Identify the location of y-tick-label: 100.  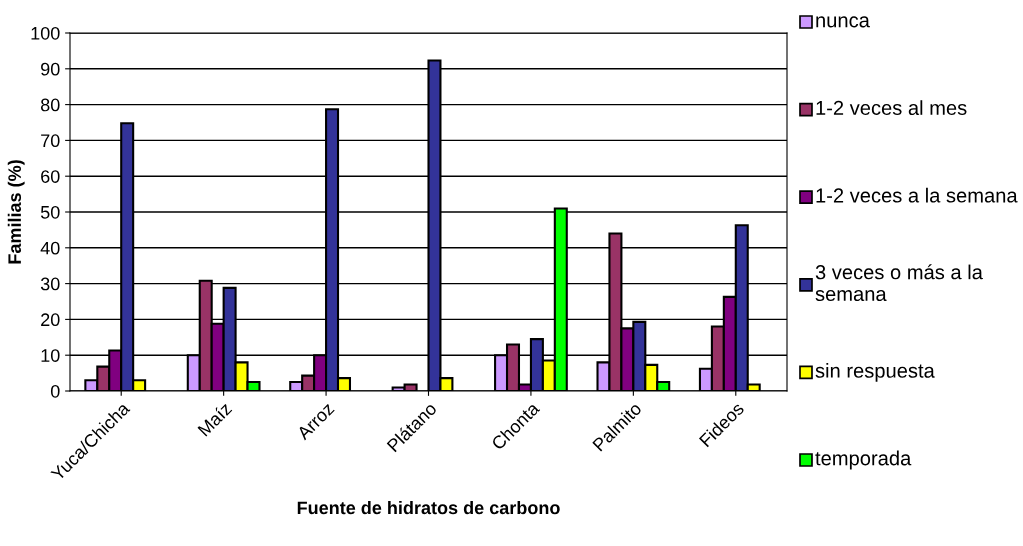
(45, 33).